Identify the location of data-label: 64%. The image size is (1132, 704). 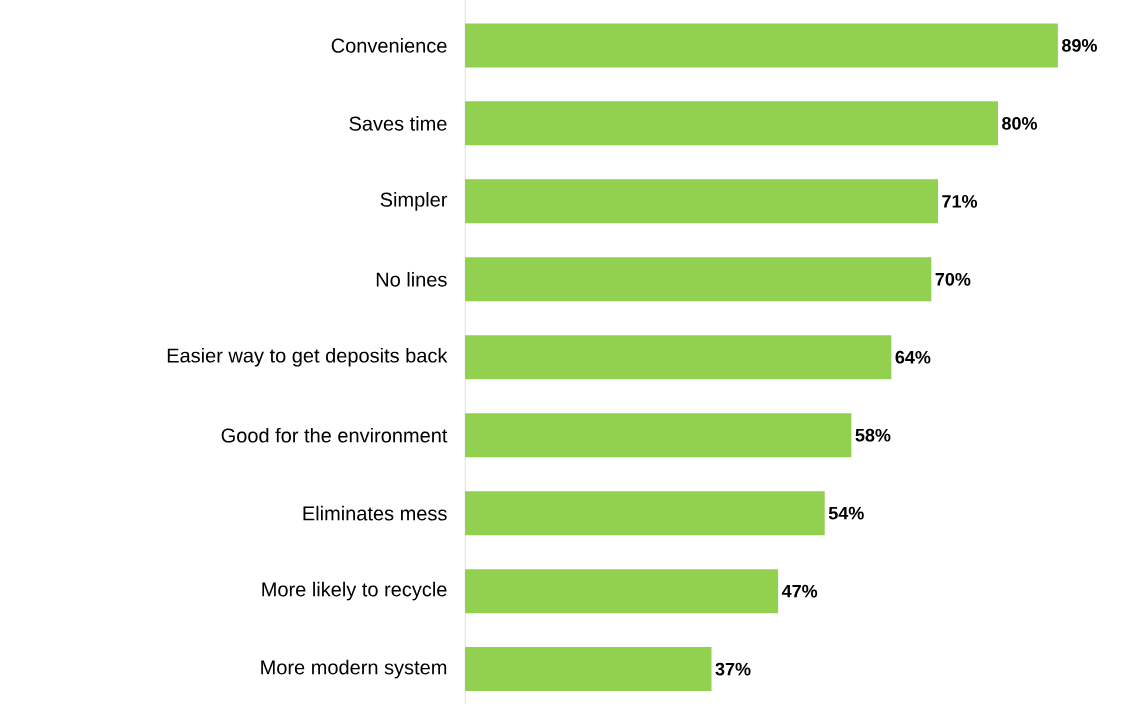
(913, 357).